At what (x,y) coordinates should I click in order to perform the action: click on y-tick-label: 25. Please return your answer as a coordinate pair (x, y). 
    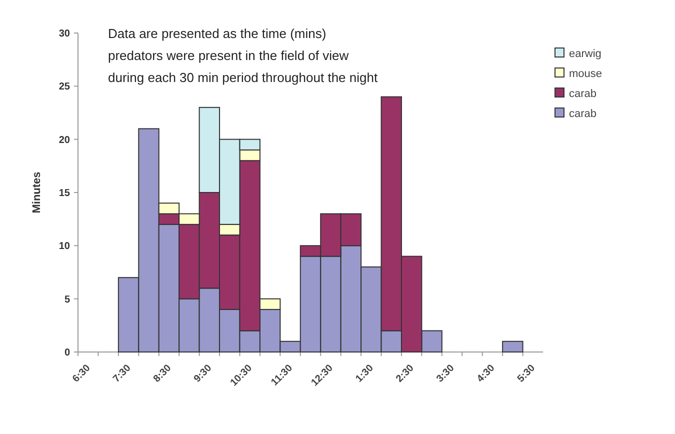
    Looking at the image, I should click on (64, 87).